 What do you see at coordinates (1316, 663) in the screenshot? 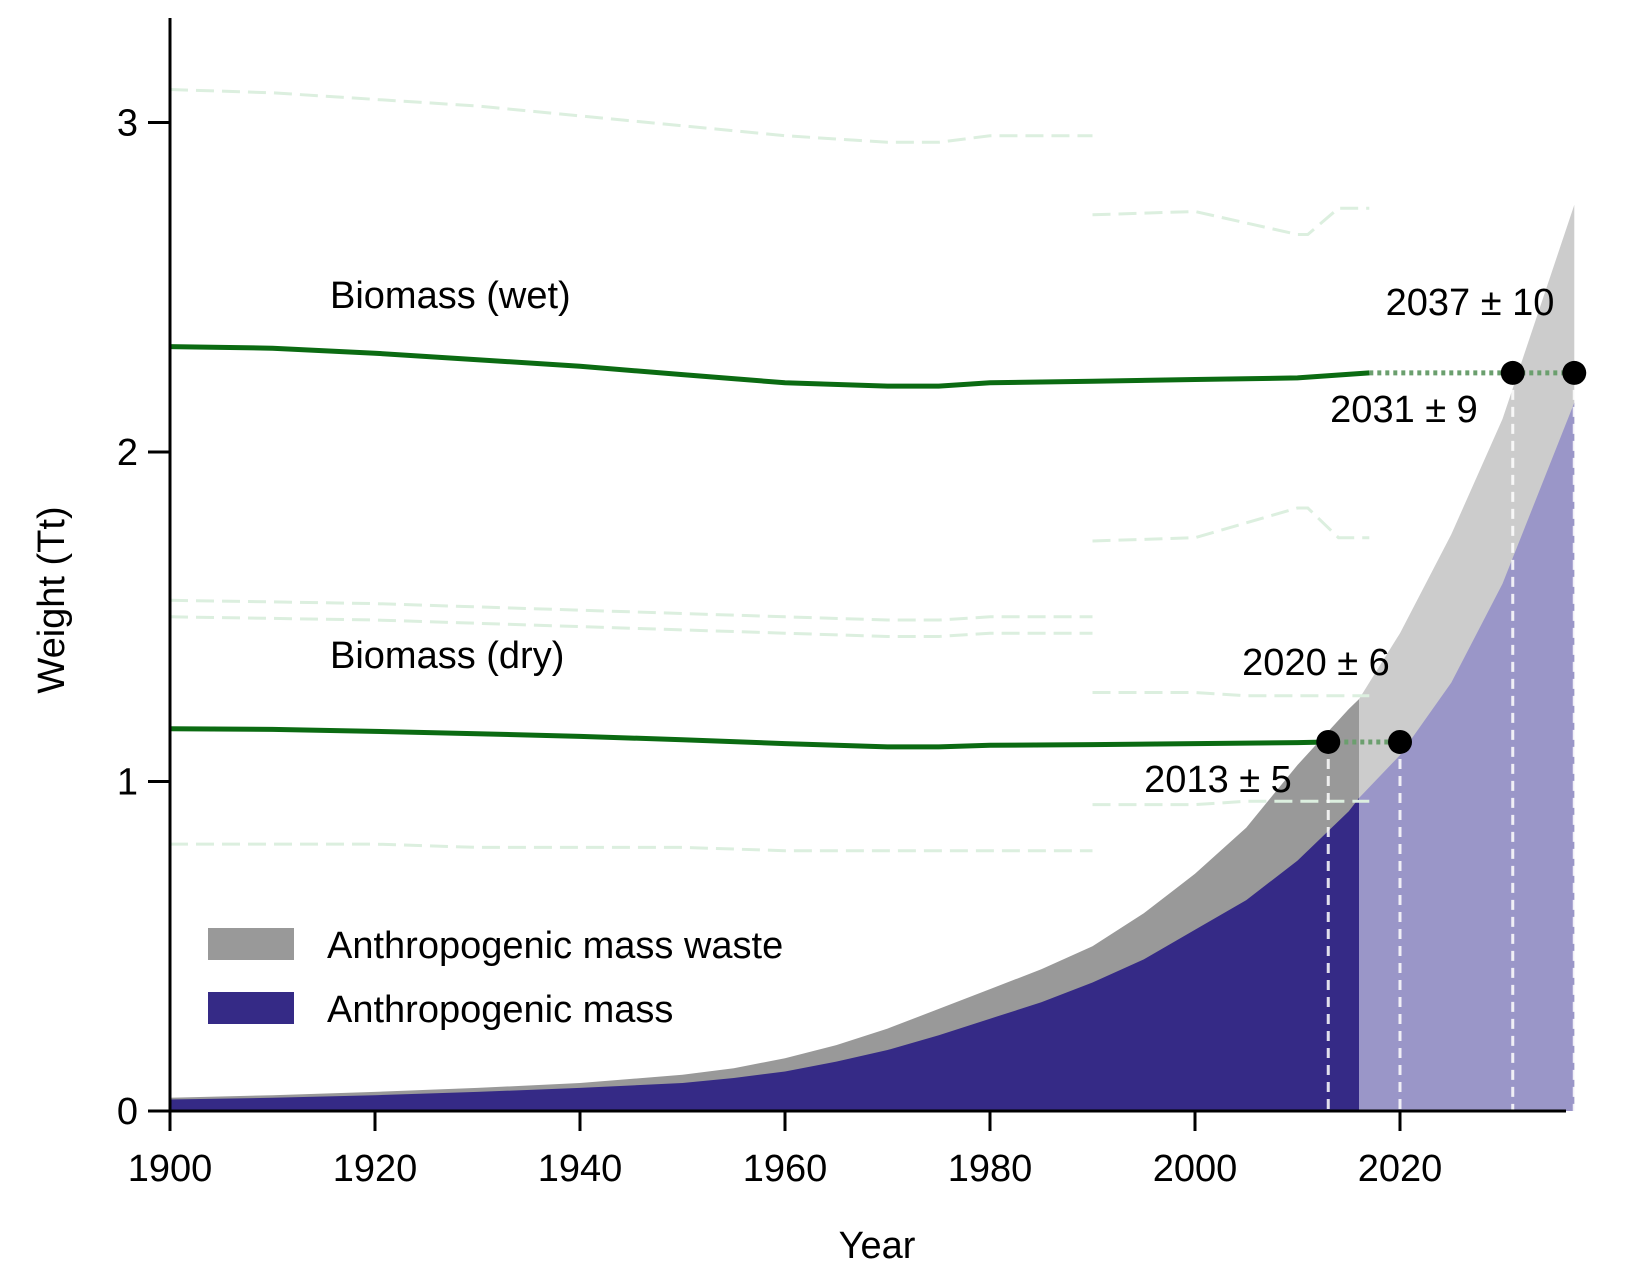
I see `crossover-label-2: 2020 ± 6` at bounding box center [1316, 663].